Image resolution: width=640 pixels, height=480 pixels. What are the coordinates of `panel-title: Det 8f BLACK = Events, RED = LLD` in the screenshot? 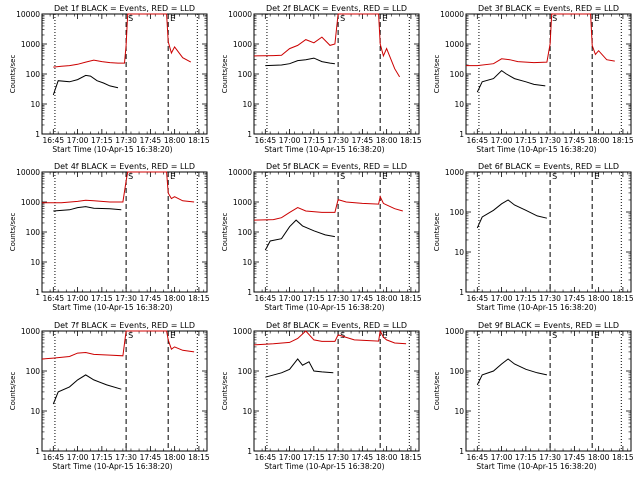 It's located at (336, 325).